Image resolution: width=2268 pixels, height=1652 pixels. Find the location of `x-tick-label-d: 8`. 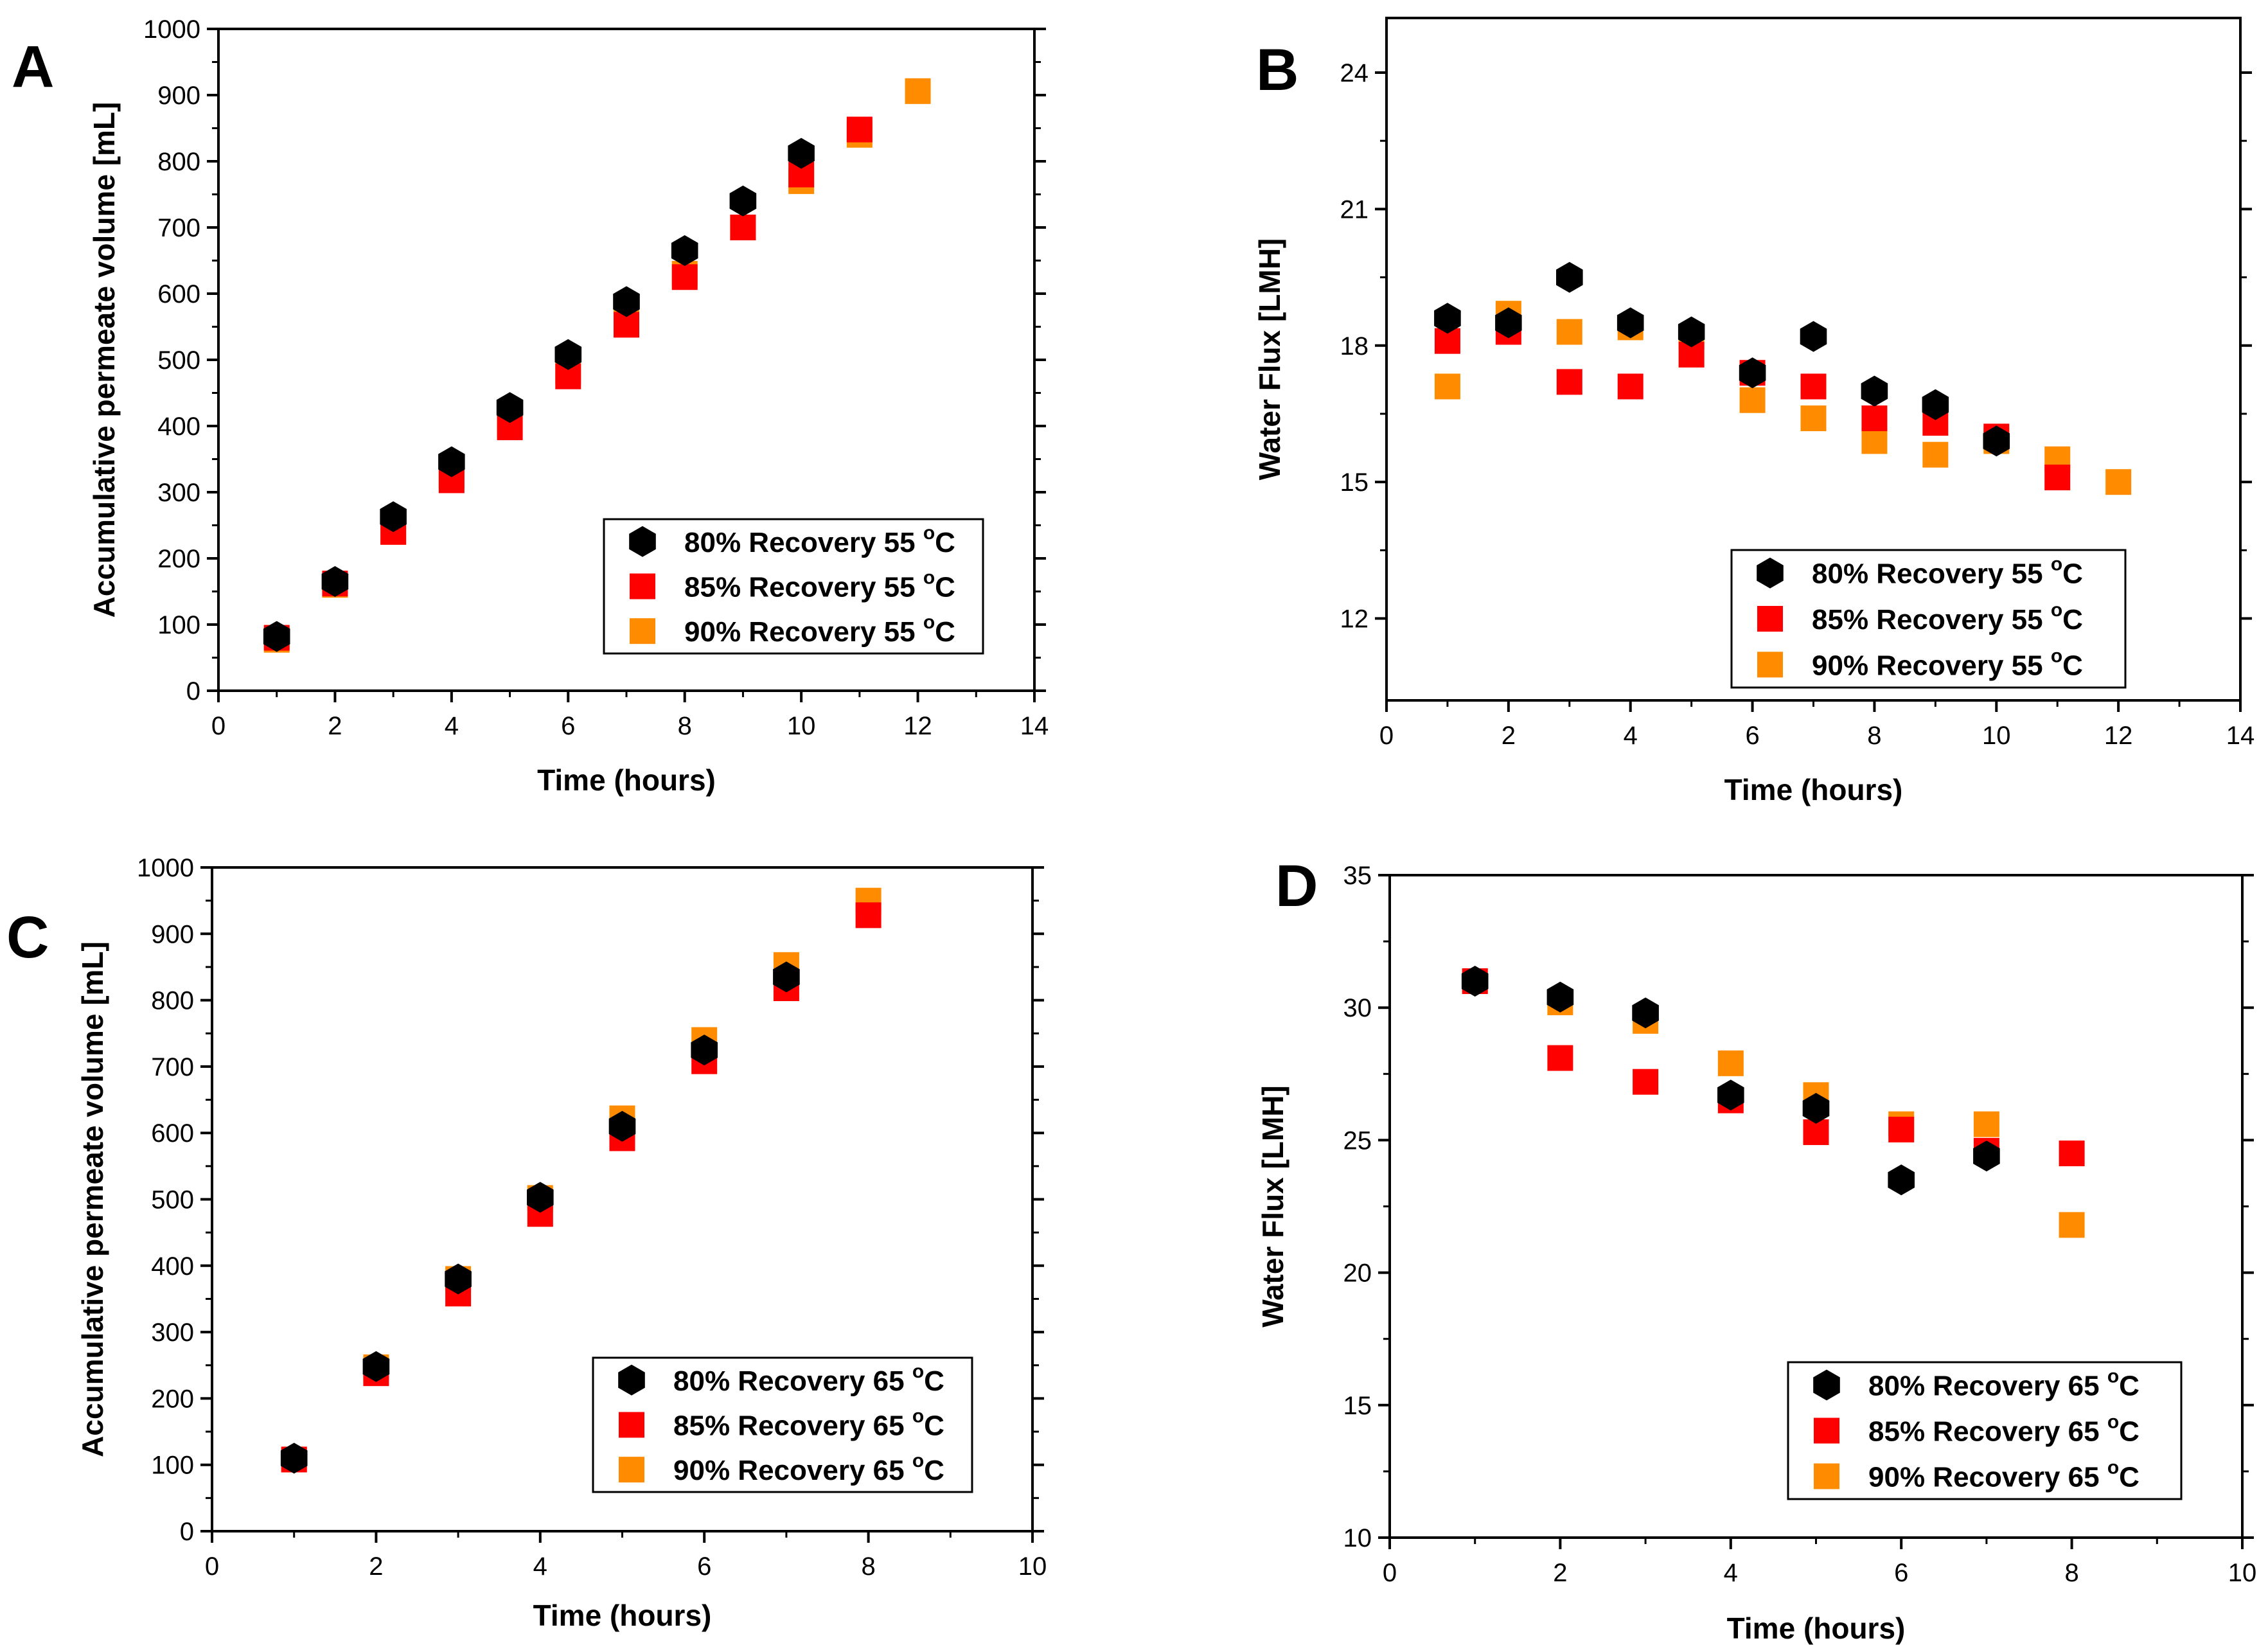

x-tick-label-d: 8 is located at coordinates (2071, 1573).